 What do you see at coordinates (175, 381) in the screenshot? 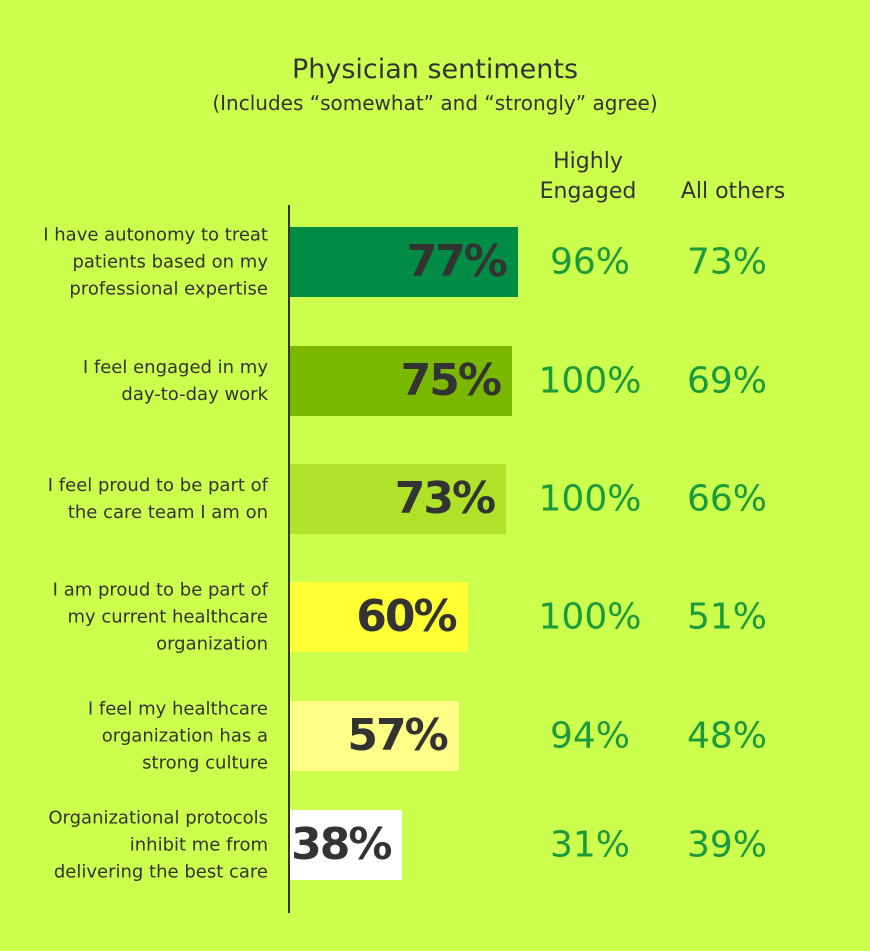
I see `category-label: I feel engaged in my day-to-day work` at bounding box center [175, 381].